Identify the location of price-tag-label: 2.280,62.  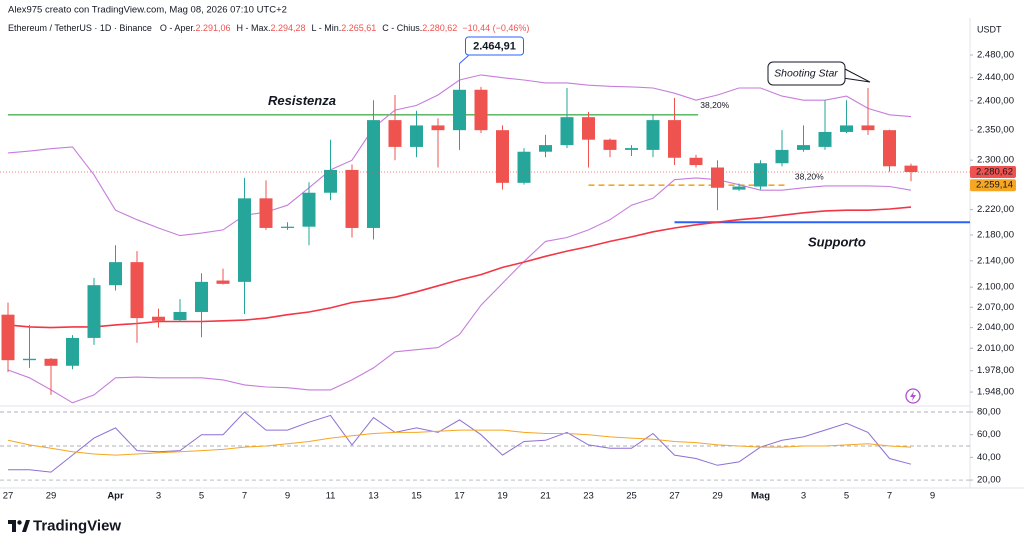
(994, 172).